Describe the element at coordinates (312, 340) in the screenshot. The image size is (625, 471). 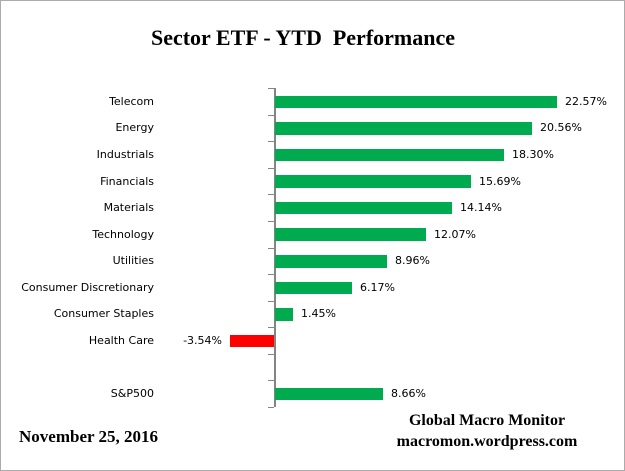
I see `bar-row: Health Care -3.54%` at that location.